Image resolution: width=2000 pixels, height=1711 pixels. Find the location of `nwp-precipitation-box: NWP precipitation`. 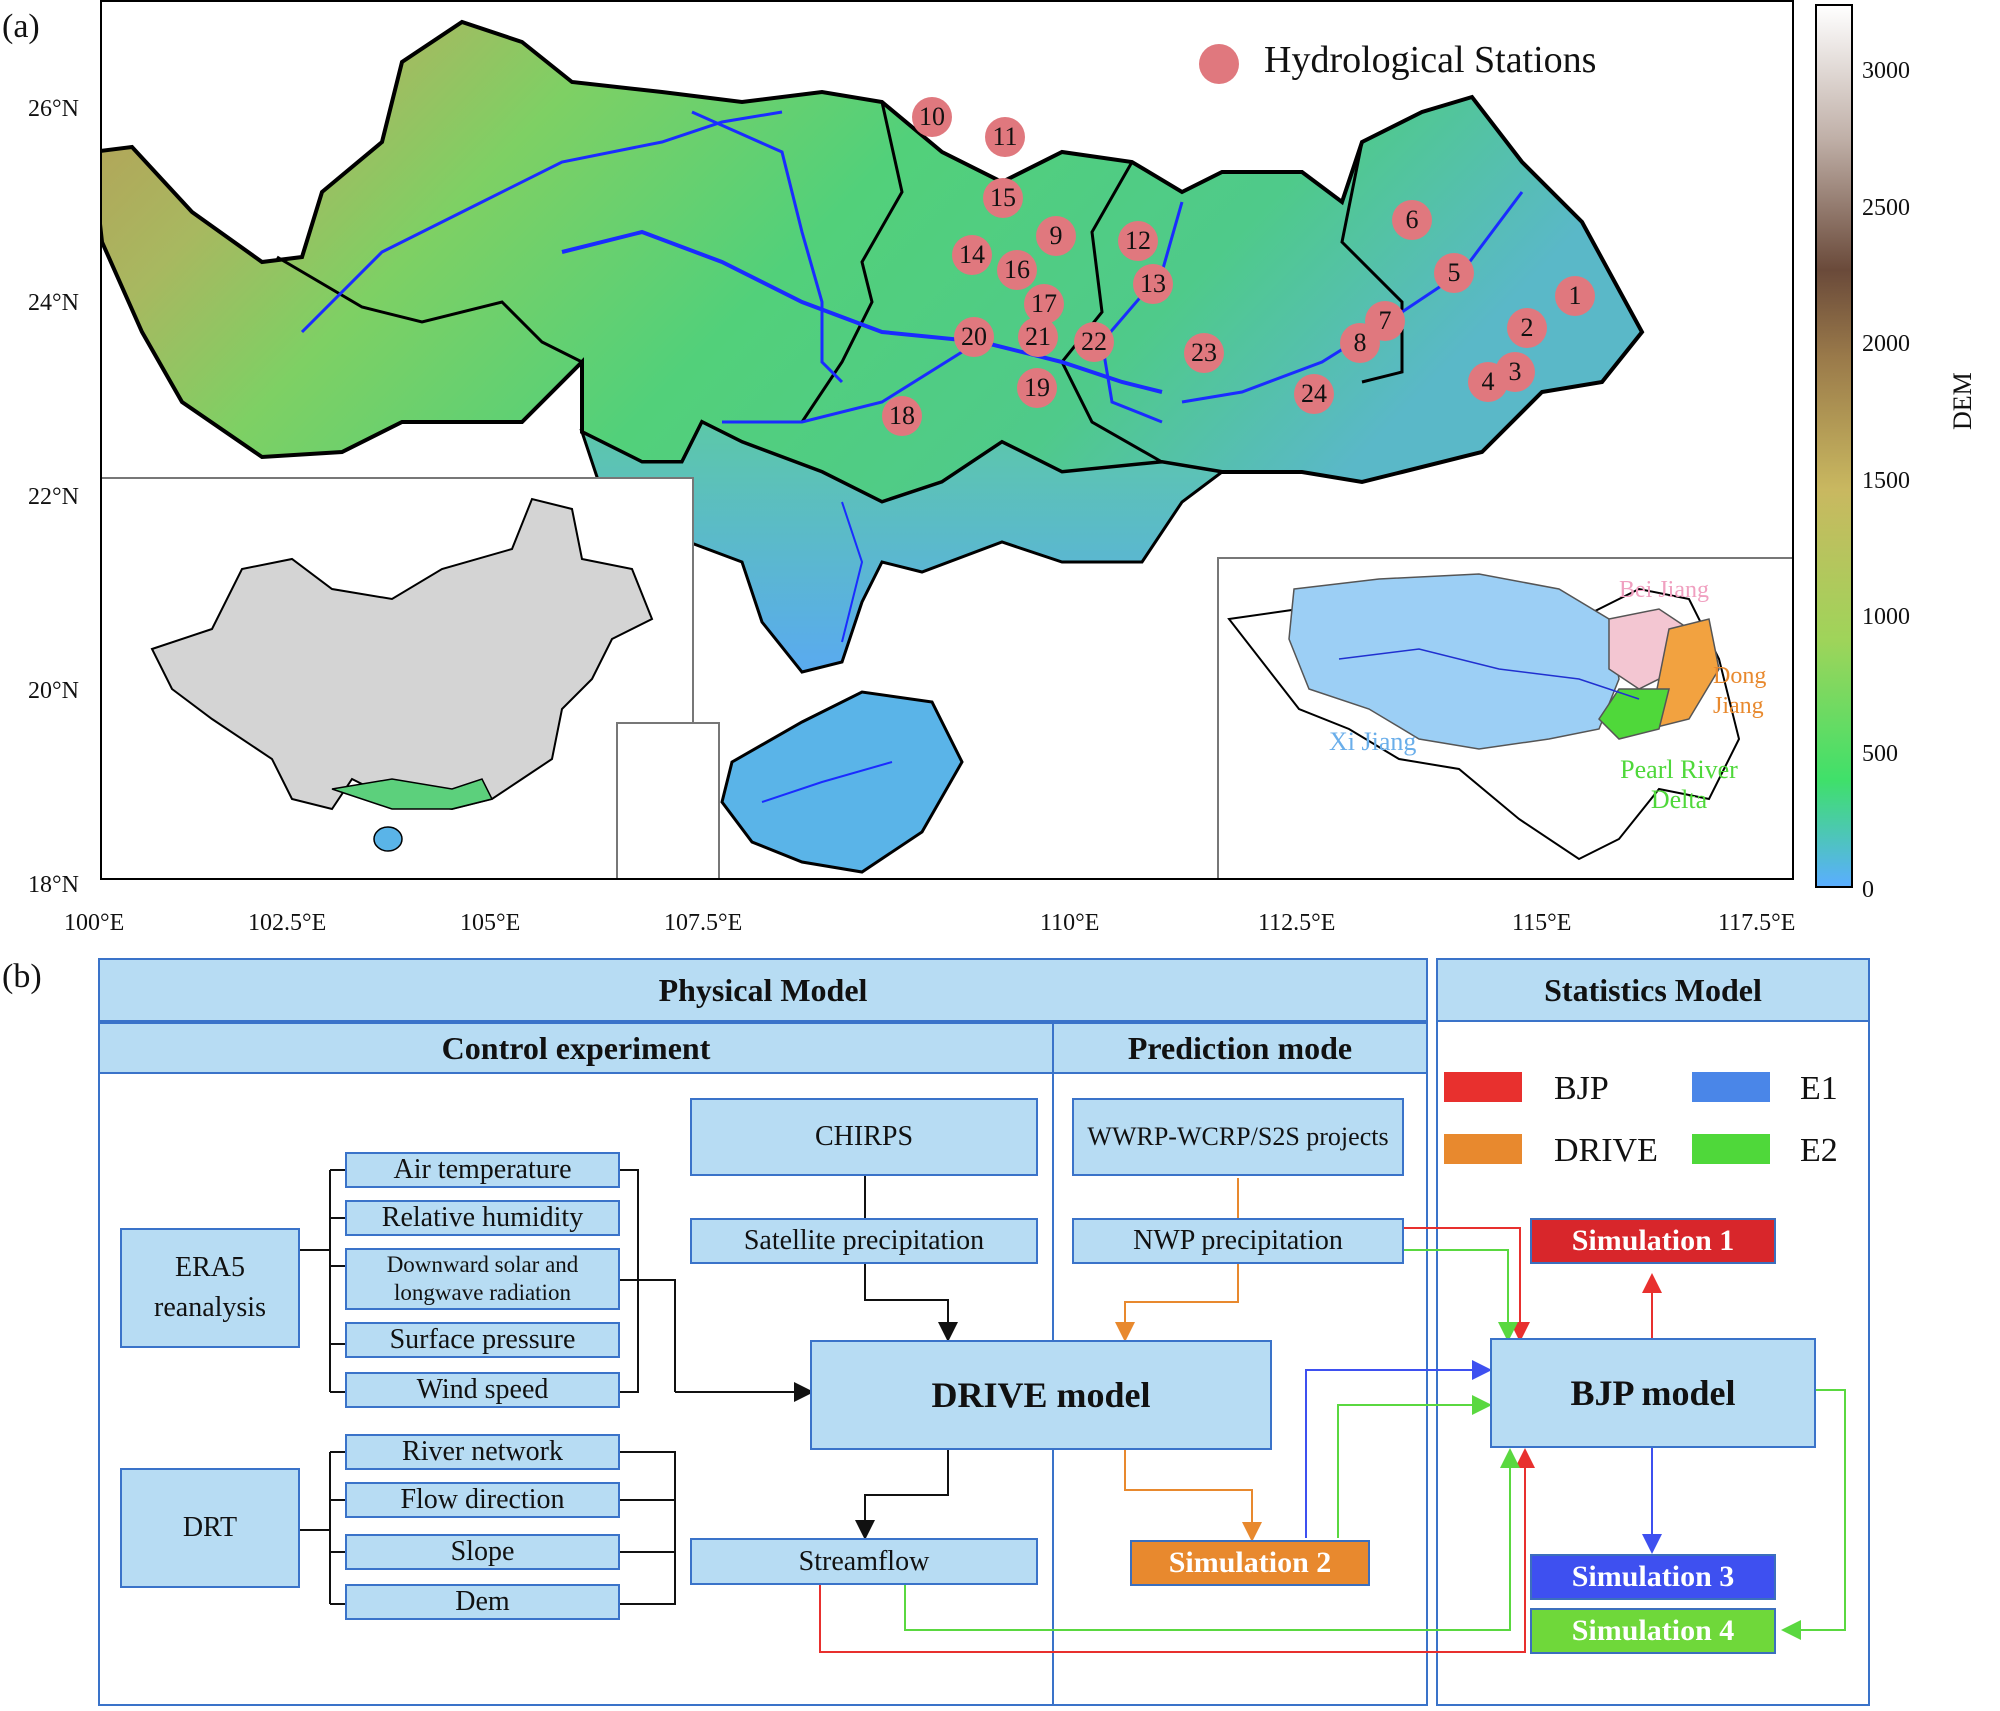

nwp-precipitation-box: NWP precipitation is located at coordinates (1238, 1241).